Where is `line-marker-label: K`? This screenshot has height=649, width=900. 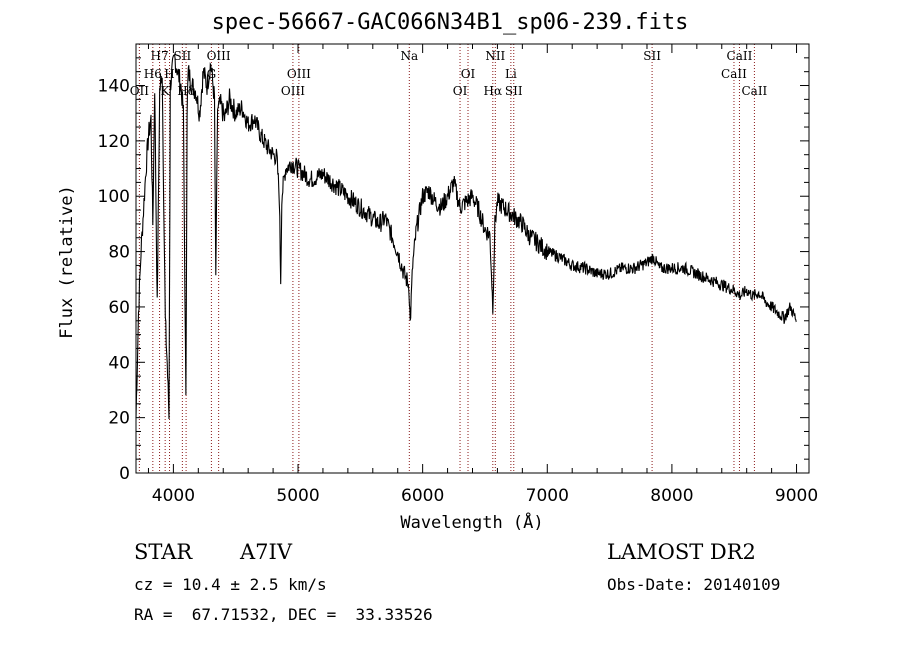
line-marker-label: K is located at coordinates (166, 91).